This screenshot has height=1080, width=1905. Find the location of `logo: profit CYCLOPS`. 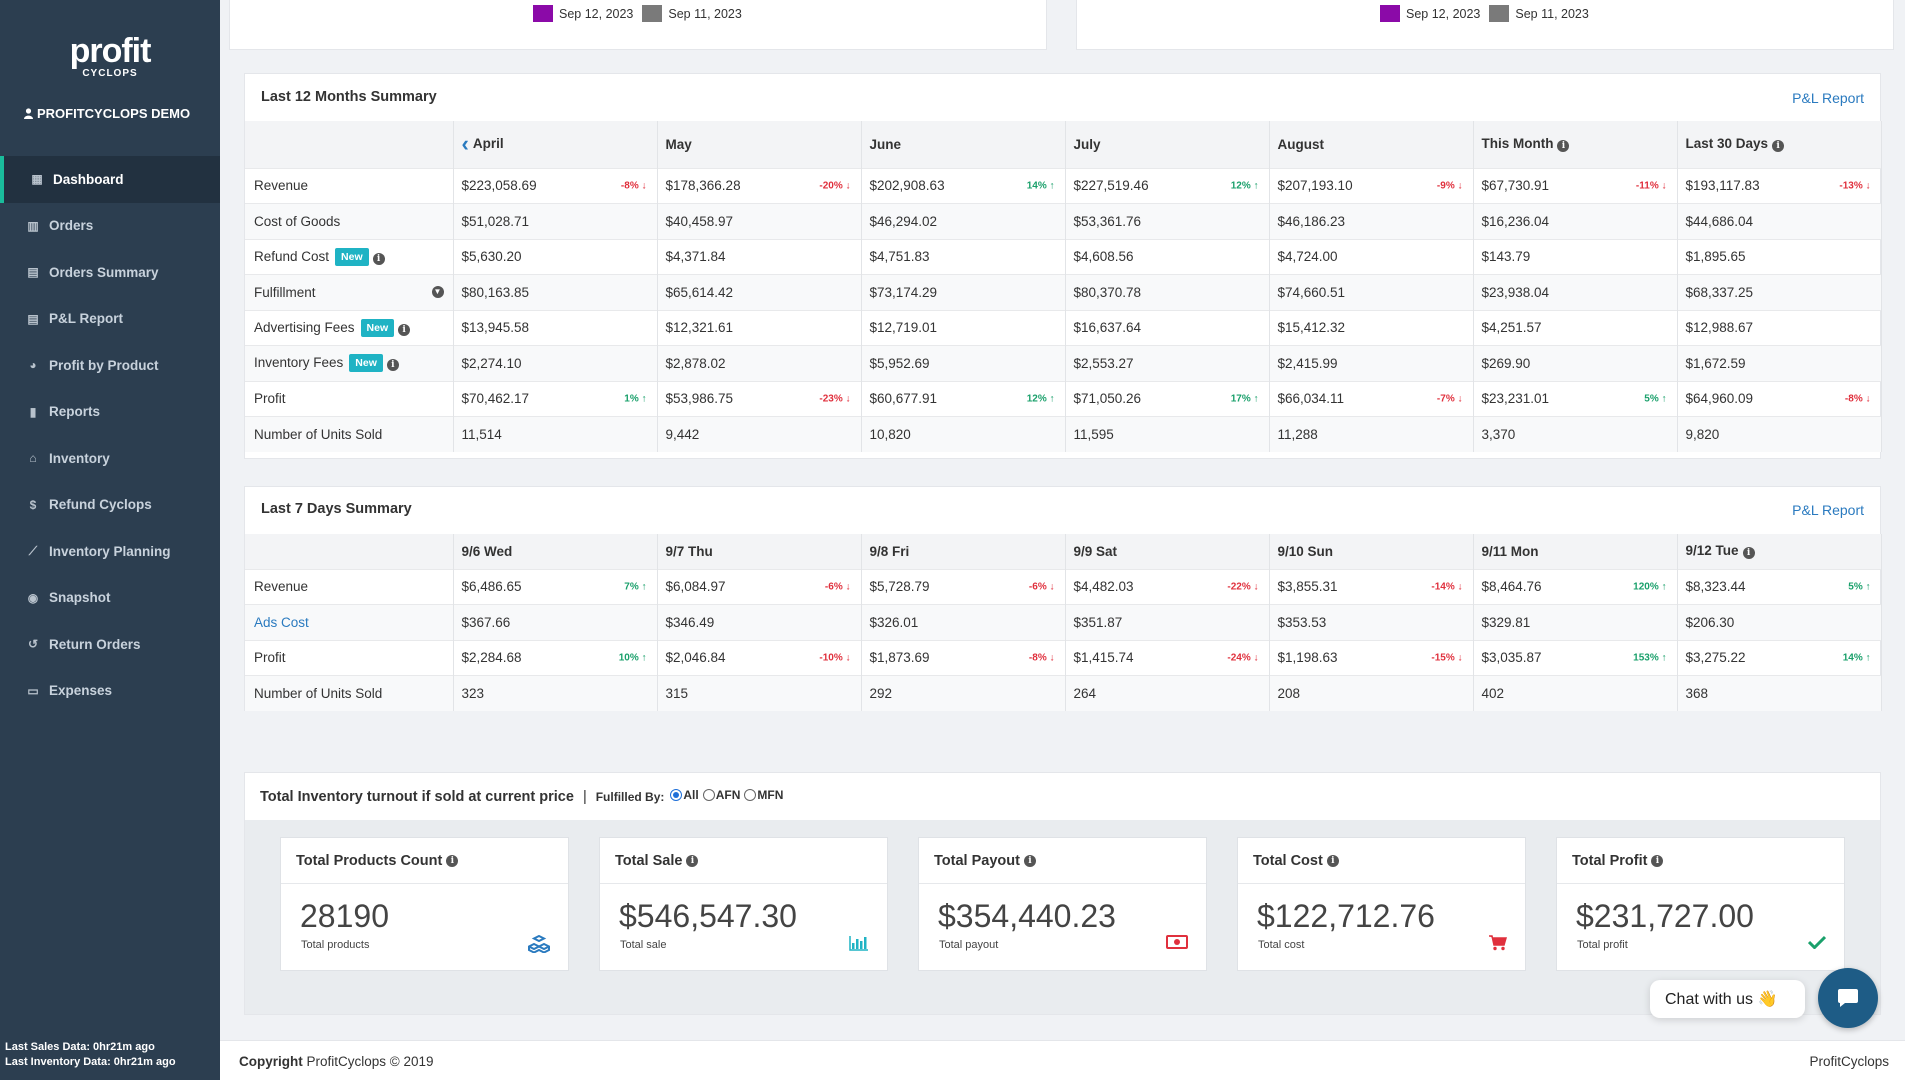

logo: profit CYCLOPS is located at coordinates (110, 56).